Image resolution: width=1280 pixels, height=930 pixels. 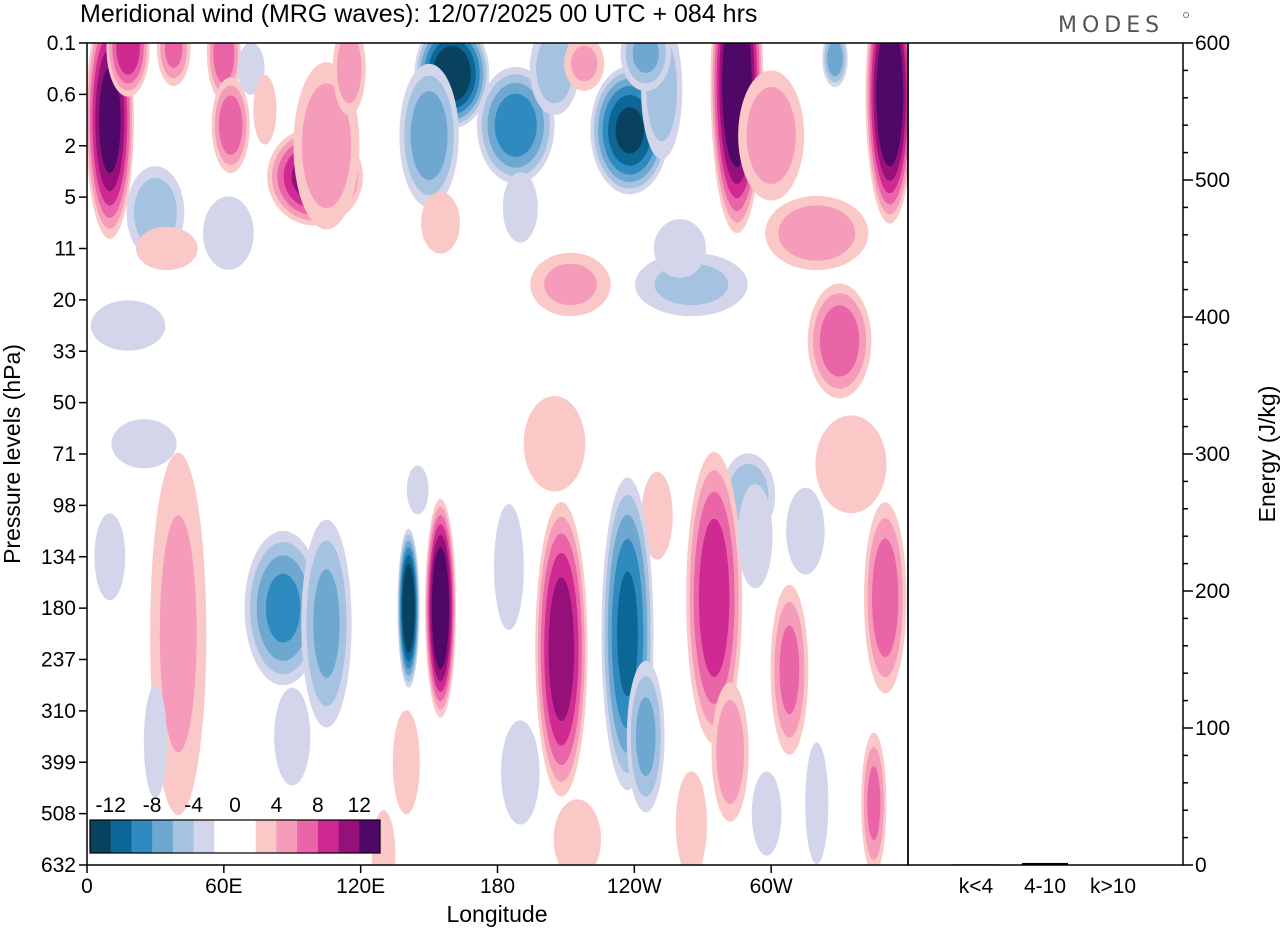 I want to click on energy-tick-label: 300, so click(x=1212, y=454).